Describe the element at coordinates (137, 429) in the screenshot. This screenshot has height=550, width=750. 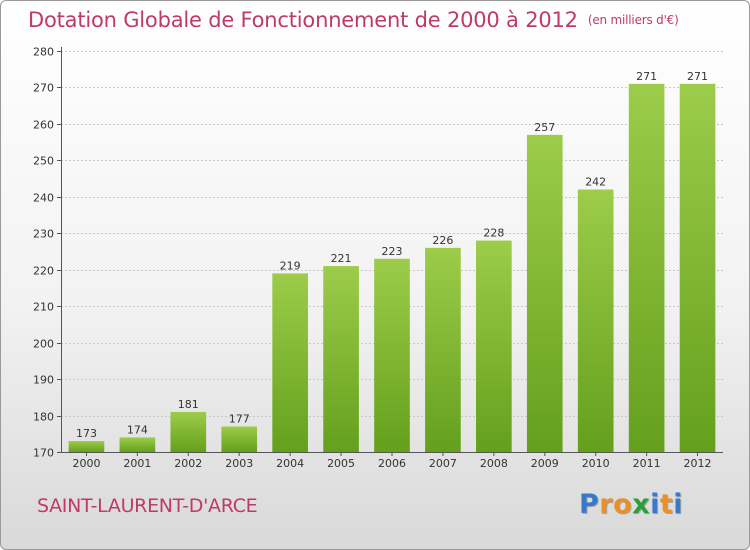
I see `bar-value-label: 174` at that location.